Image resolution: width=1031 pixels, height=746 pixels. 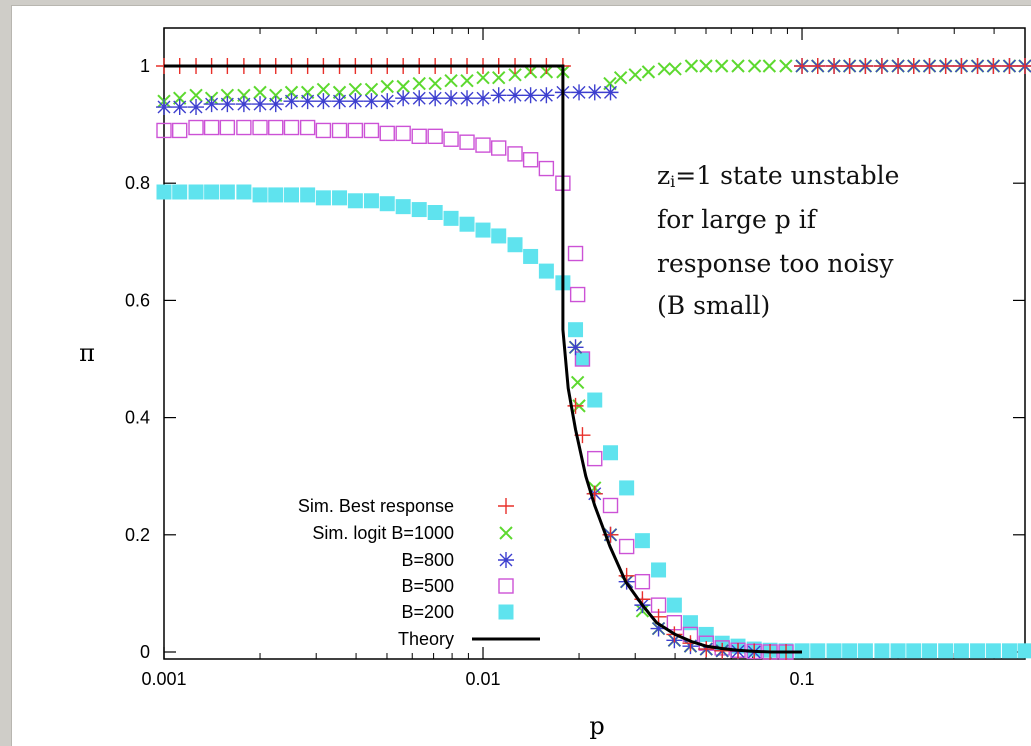 I want to click on svg-text: zi=1 state unstable, so click(x=778, y=176).